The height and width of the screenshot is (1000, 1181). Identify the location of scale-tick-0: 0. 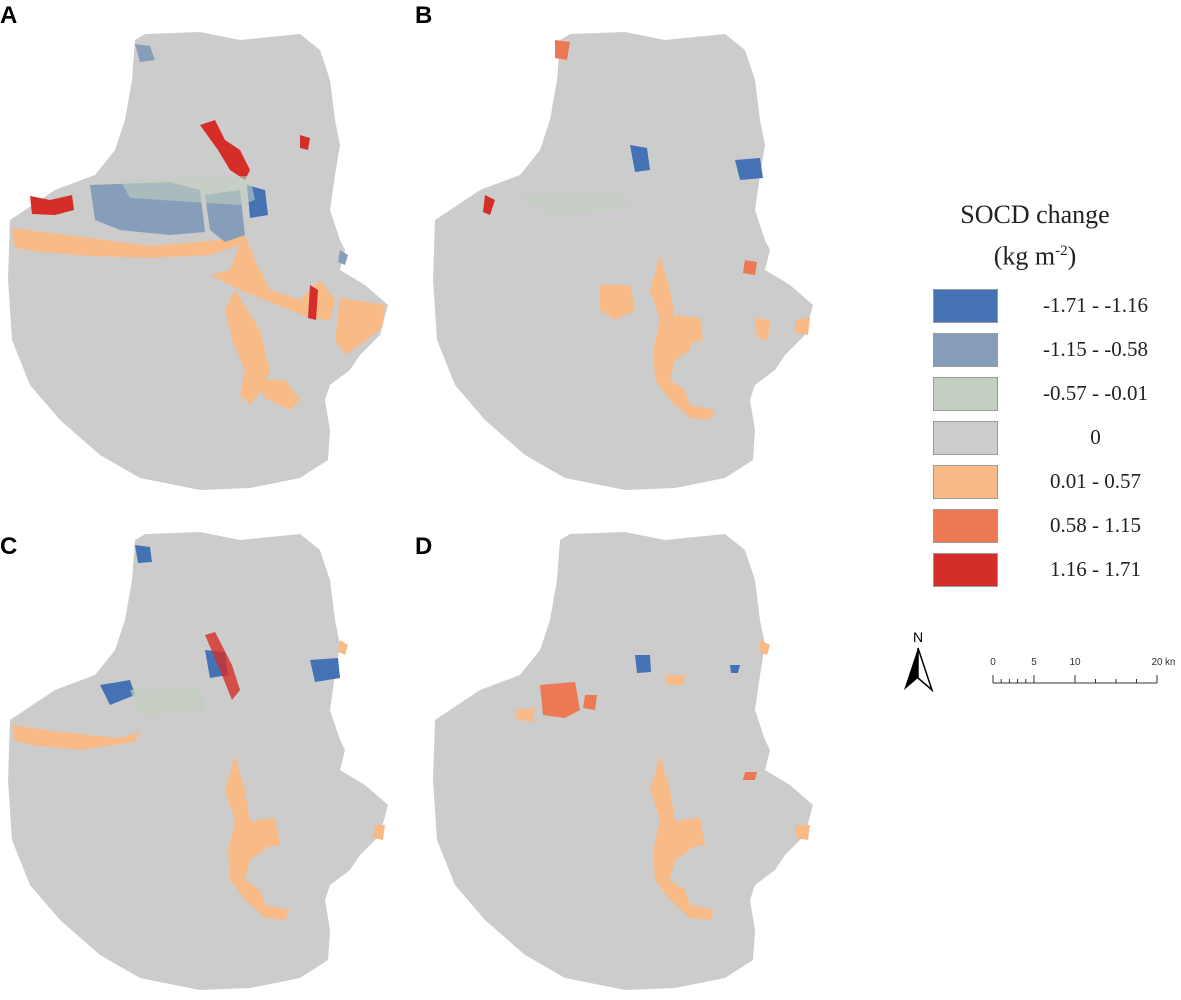
(993, 662).